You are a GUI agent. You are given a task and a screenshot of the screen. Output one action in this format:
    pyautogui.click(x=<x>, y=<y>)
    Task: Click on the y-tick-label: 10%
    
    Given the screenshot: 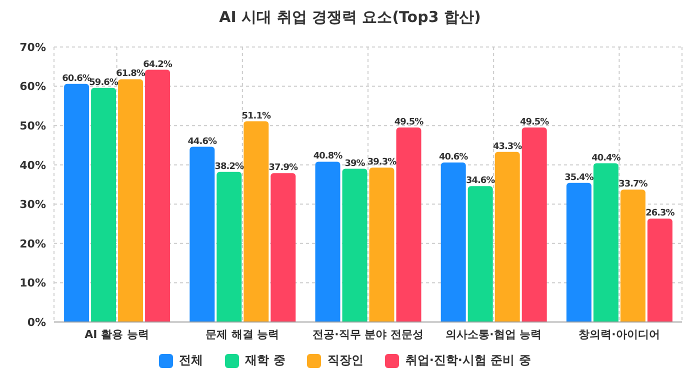 What is the action you would take?
    pyautogui.click(x=33, y=283)
    